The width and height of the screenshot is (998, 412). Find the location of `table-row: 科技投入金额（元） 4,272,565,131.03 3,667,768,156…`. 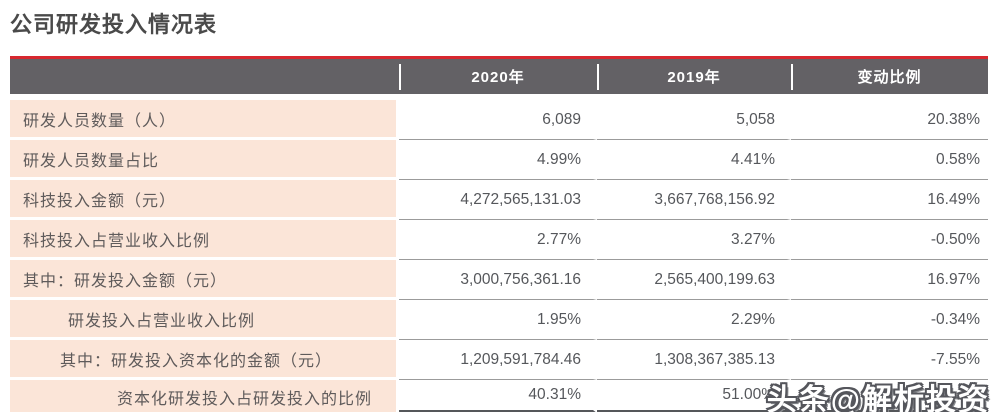

table-row: 科技投入金额（元） 4,272,565,131.03 3,667,768,156… is located at coordinates (499, 200).